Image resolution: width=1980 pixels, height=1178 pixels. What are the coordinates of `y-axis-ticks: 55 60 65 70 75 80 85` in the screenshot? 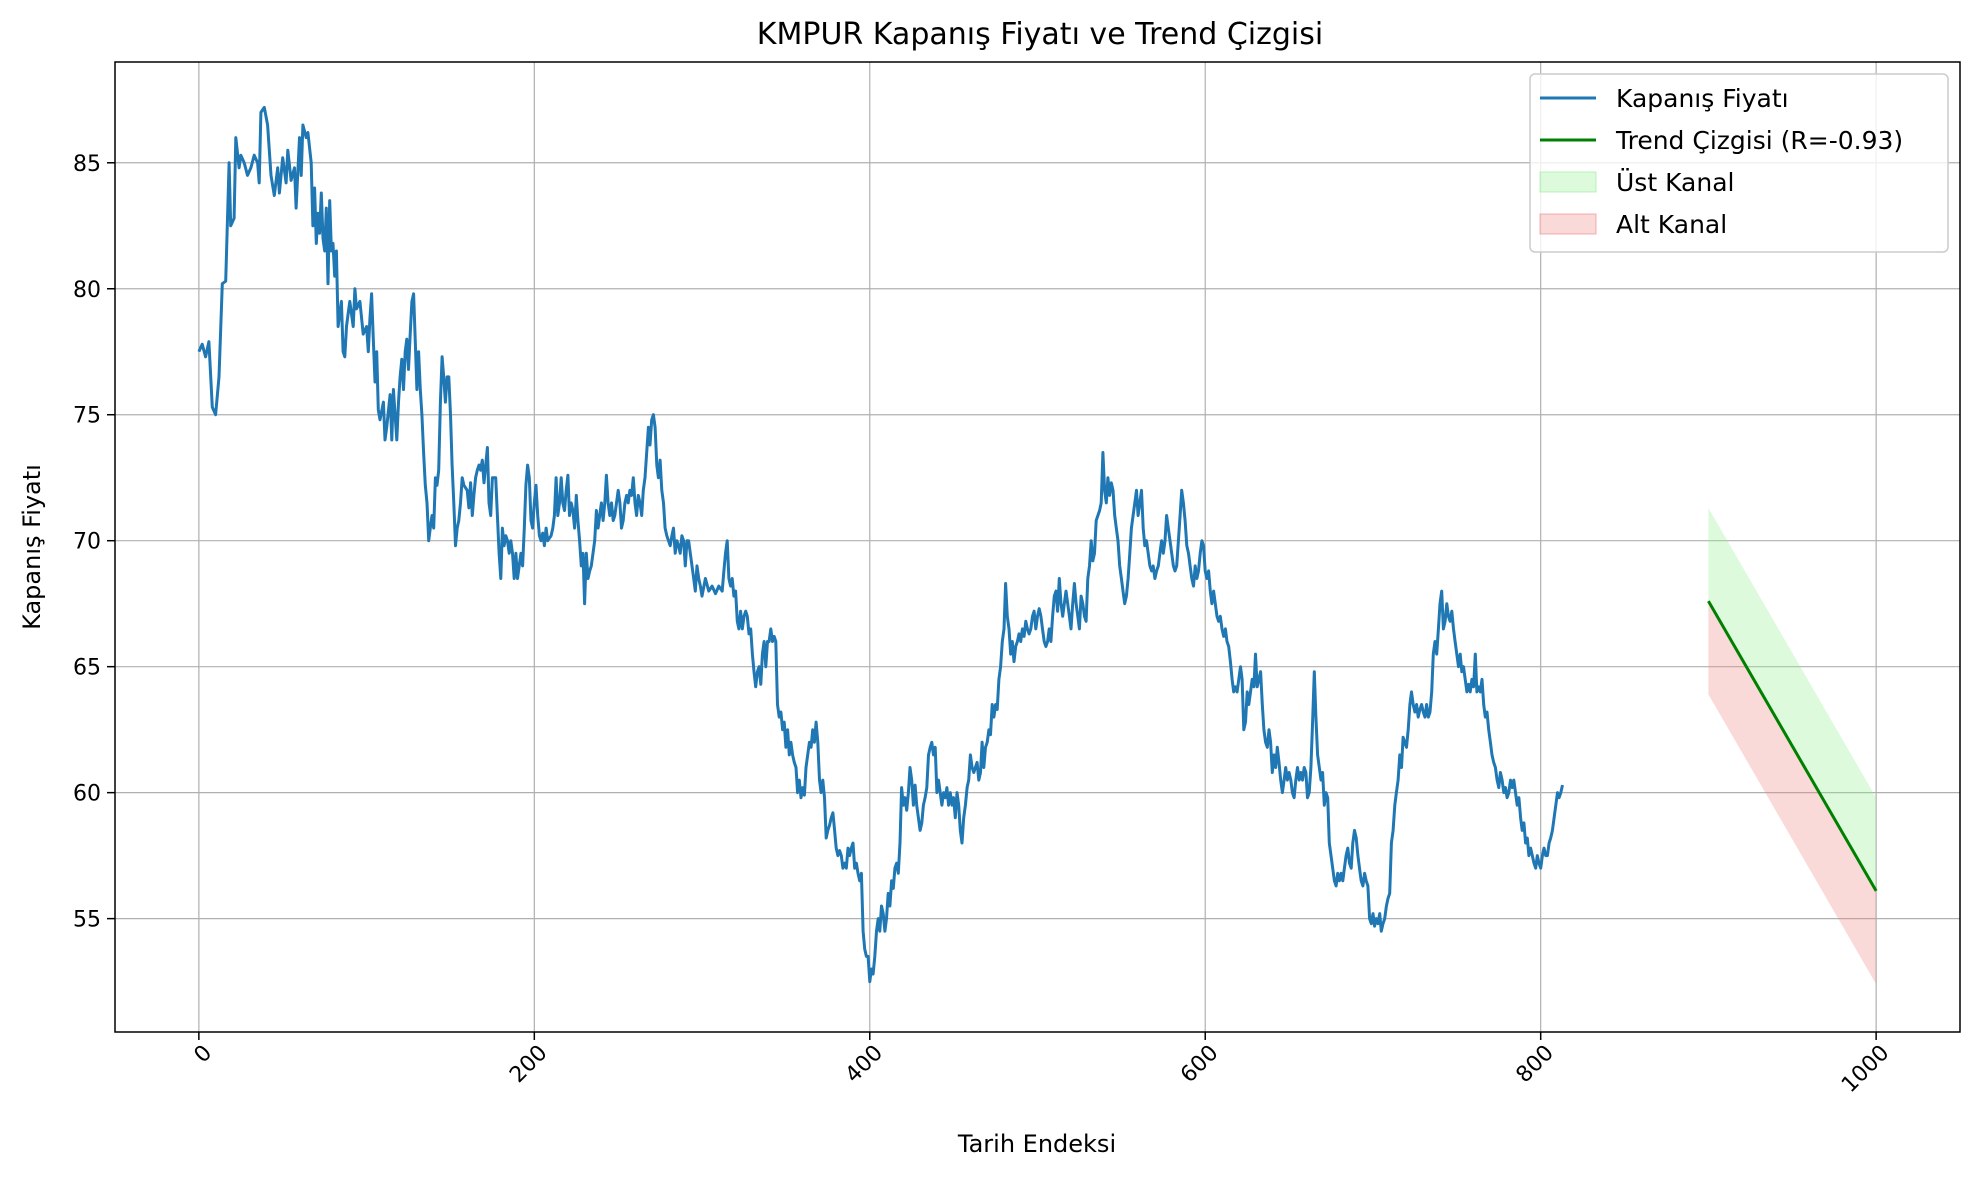 It's located at (94, 542).